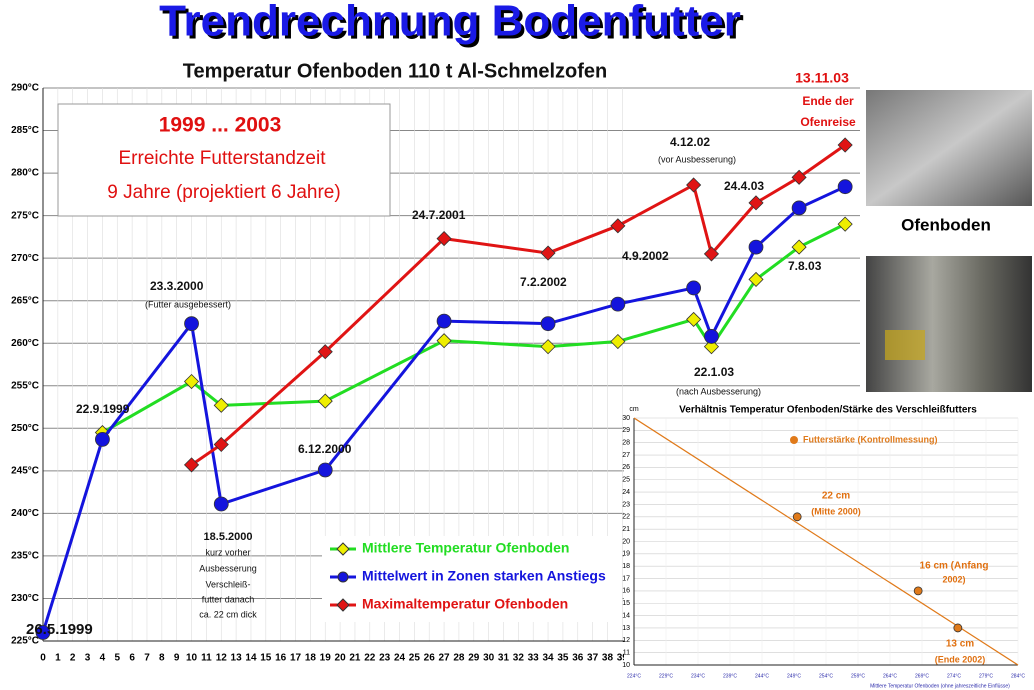 The image size is (1034, 690). Describe the element at coordinates (25, 130) in the screenshot. I see `y-tick-label: 285°C` at that location.